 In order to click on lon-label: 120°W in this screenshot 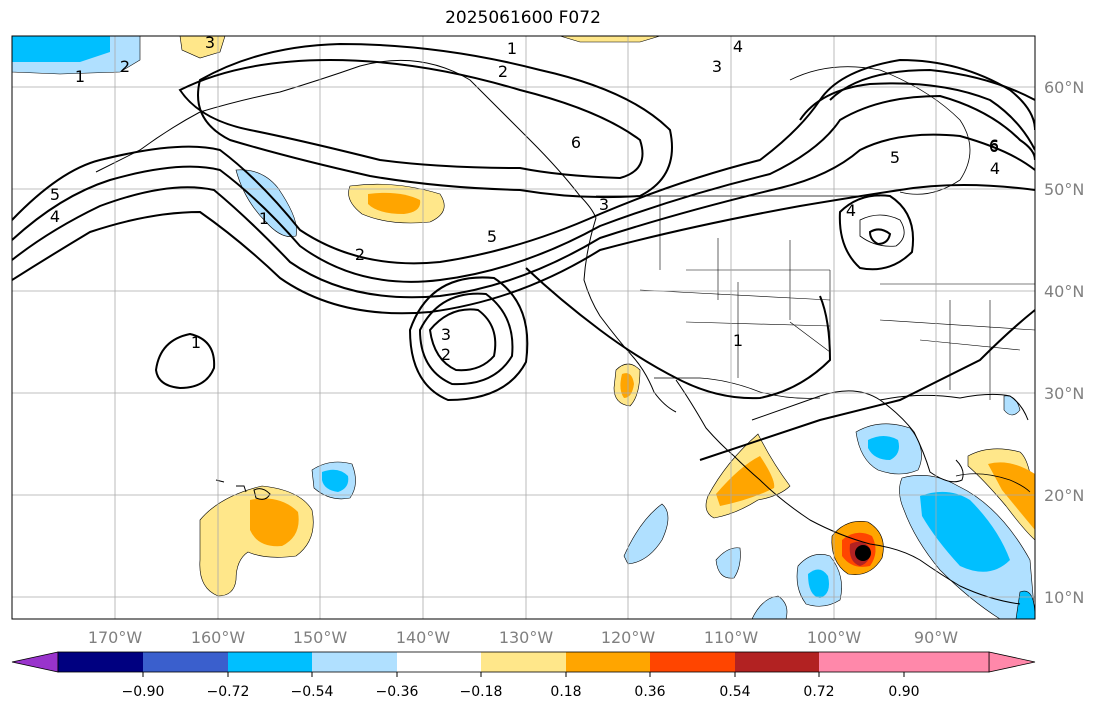, I will do `click(628, 637)`.